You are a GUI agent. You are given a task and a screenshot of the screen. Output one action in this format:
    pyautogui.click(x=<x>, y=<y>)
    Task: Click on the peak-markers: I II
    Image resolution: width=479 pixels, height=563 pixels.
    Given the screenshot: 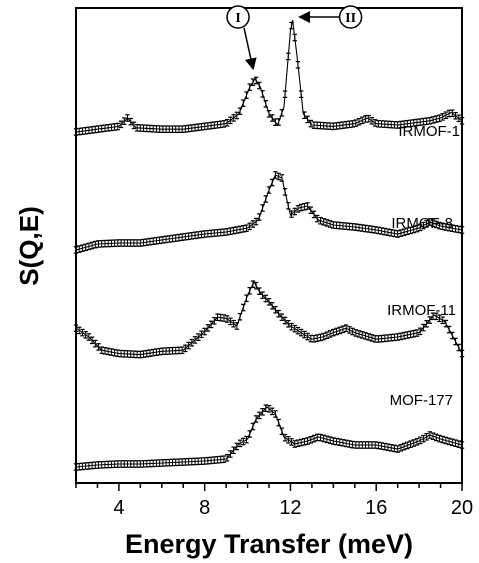 What is the action you would take?
    pyautogui.click(x=294, y=38)
    